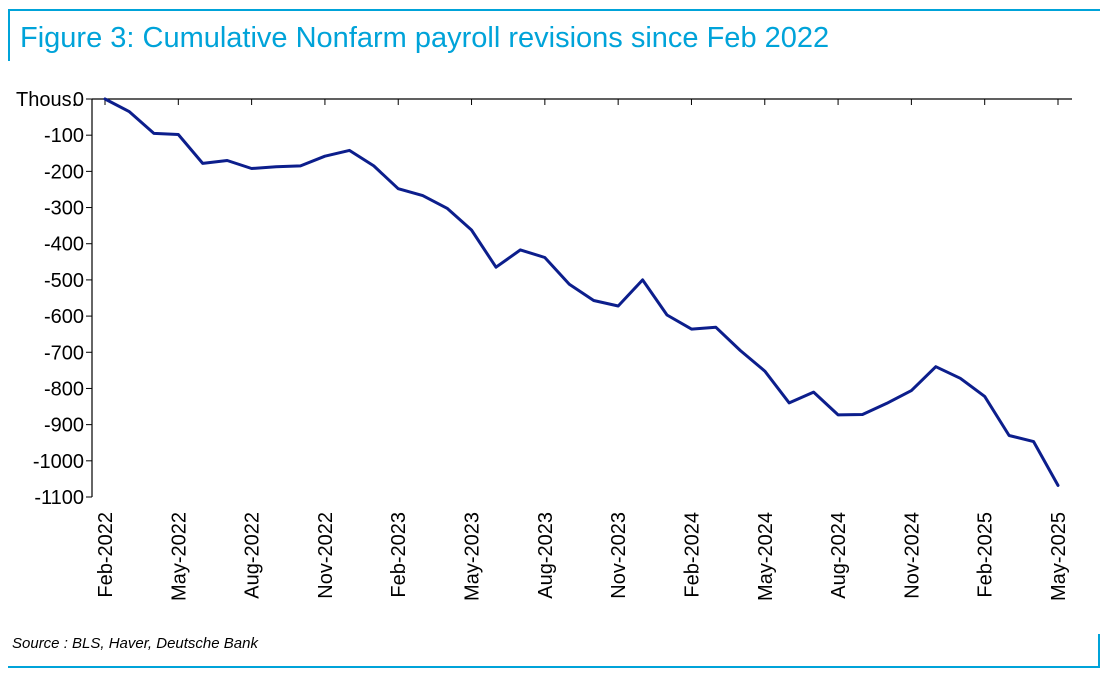 The image size is (1110, 676). What do you see at coordinates (839, 555) in the screenshot?
I see `x-tick-label: Aug-2024` at bounding box center [839, 555].